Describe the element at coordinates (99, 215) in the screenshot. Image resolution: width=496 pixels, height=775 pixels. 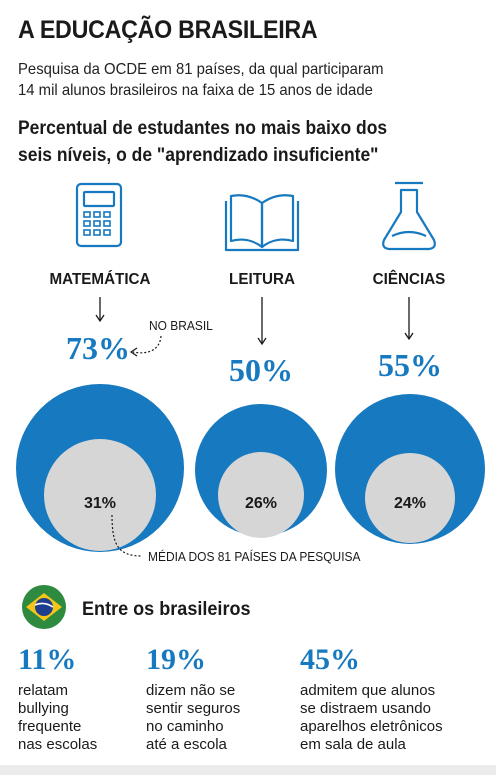
I see `calculator-icon` at that location.